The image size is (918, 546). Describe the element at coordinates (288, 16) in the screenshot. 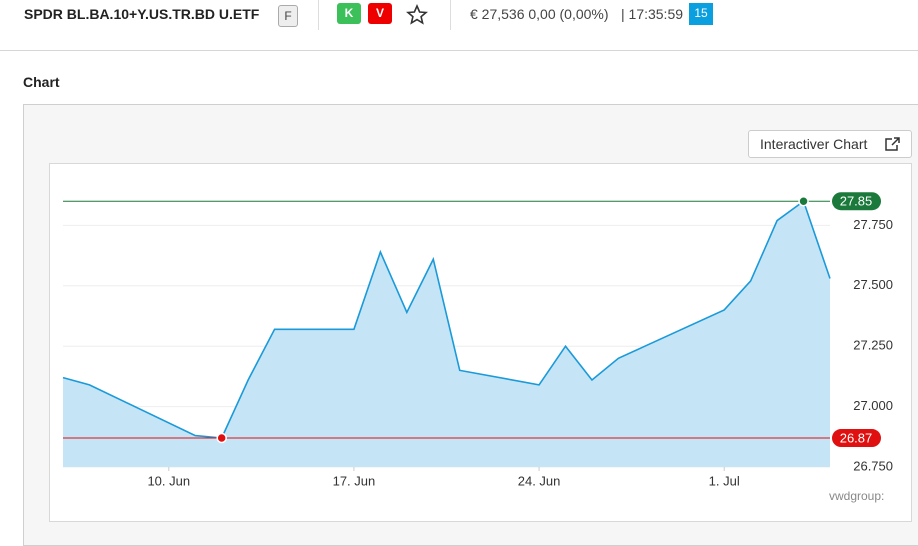

I see `badge: F` at that location.